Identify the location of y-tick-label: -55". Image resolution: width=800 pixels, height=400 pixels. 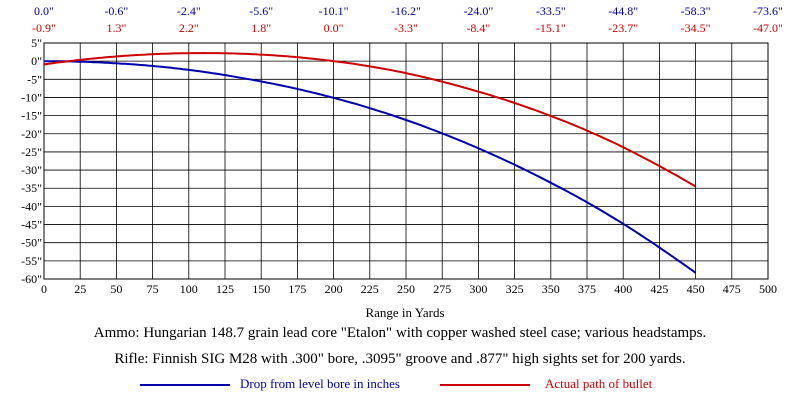
(31, 261).